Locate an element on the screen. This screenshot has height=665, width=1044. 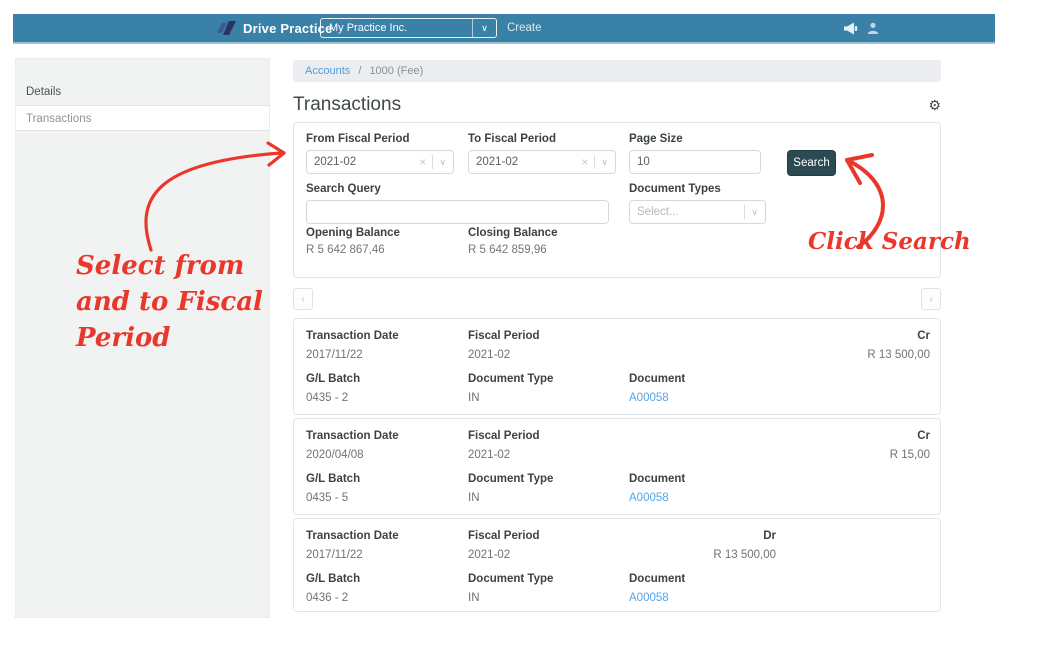
to-fiscal-period-field: To Fiscal Period 2021-02 × ∨ is located at coordinates (542, 153).